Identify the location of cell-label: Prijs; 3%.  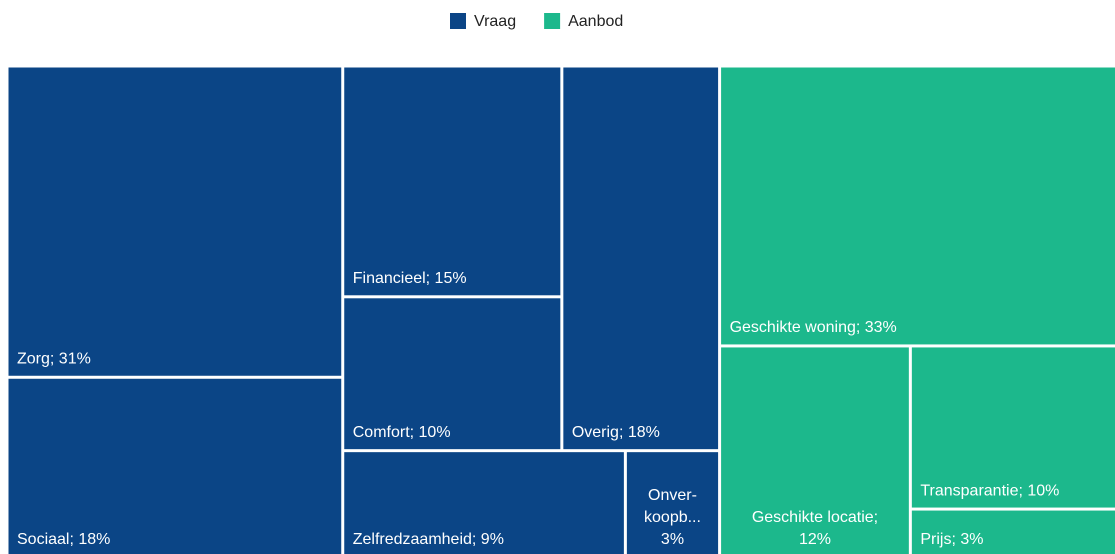
(951, 539).